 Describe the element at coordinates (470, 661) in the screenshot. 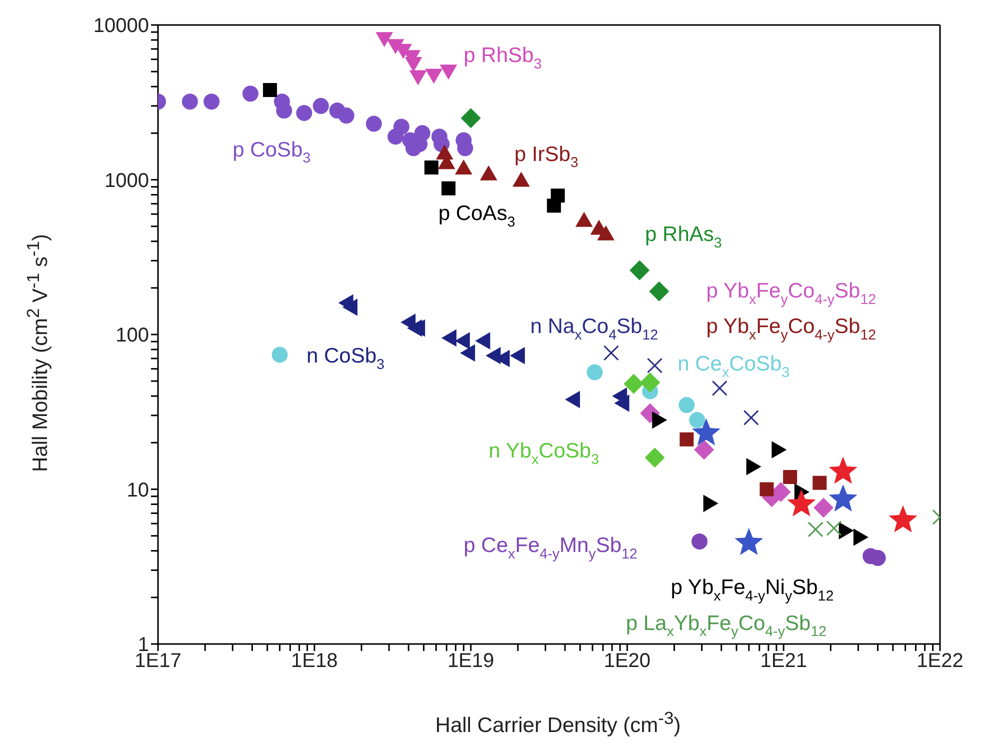

I see `x-tick-label: 1E19` at that location.